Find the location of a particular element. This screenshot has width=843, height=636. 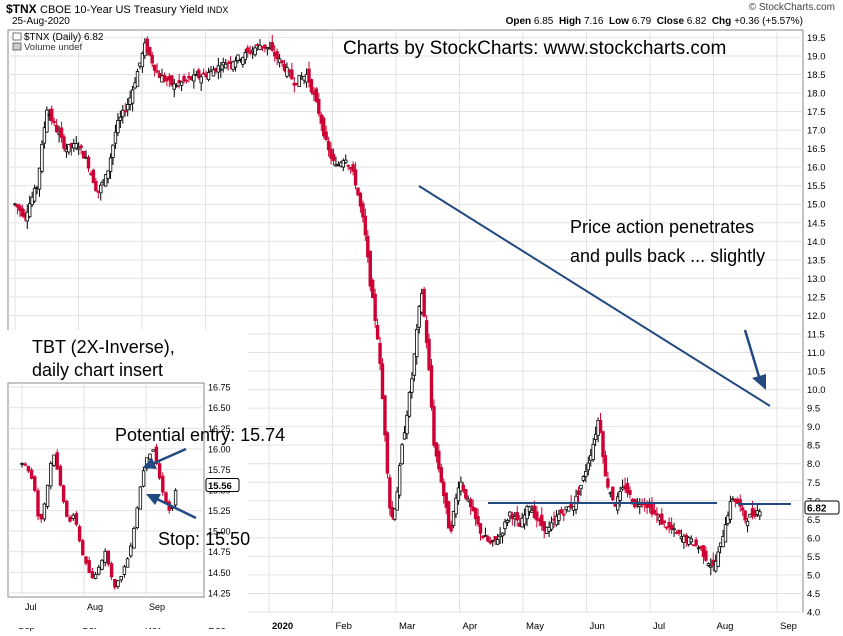

symbol: $TNX is located at coordinates (21, 9).